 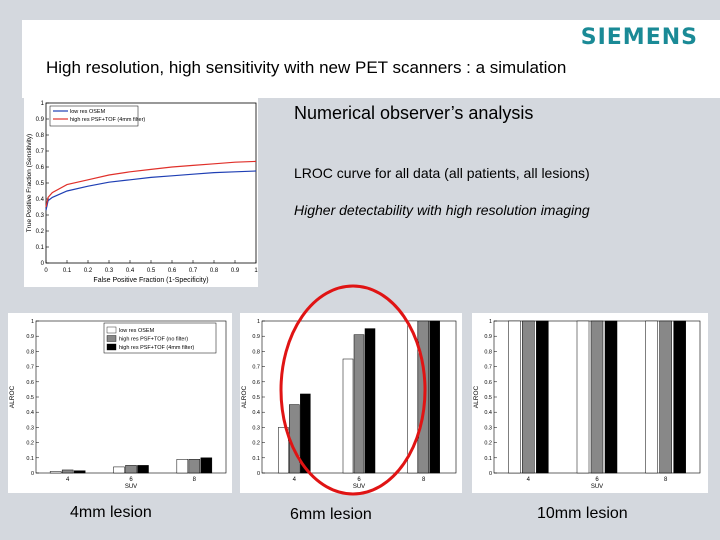 What do you see at coordinates (639, 37) in the screenshot?
I see `siemens-logo: SIEMENS` at bounding box center [639, 37].